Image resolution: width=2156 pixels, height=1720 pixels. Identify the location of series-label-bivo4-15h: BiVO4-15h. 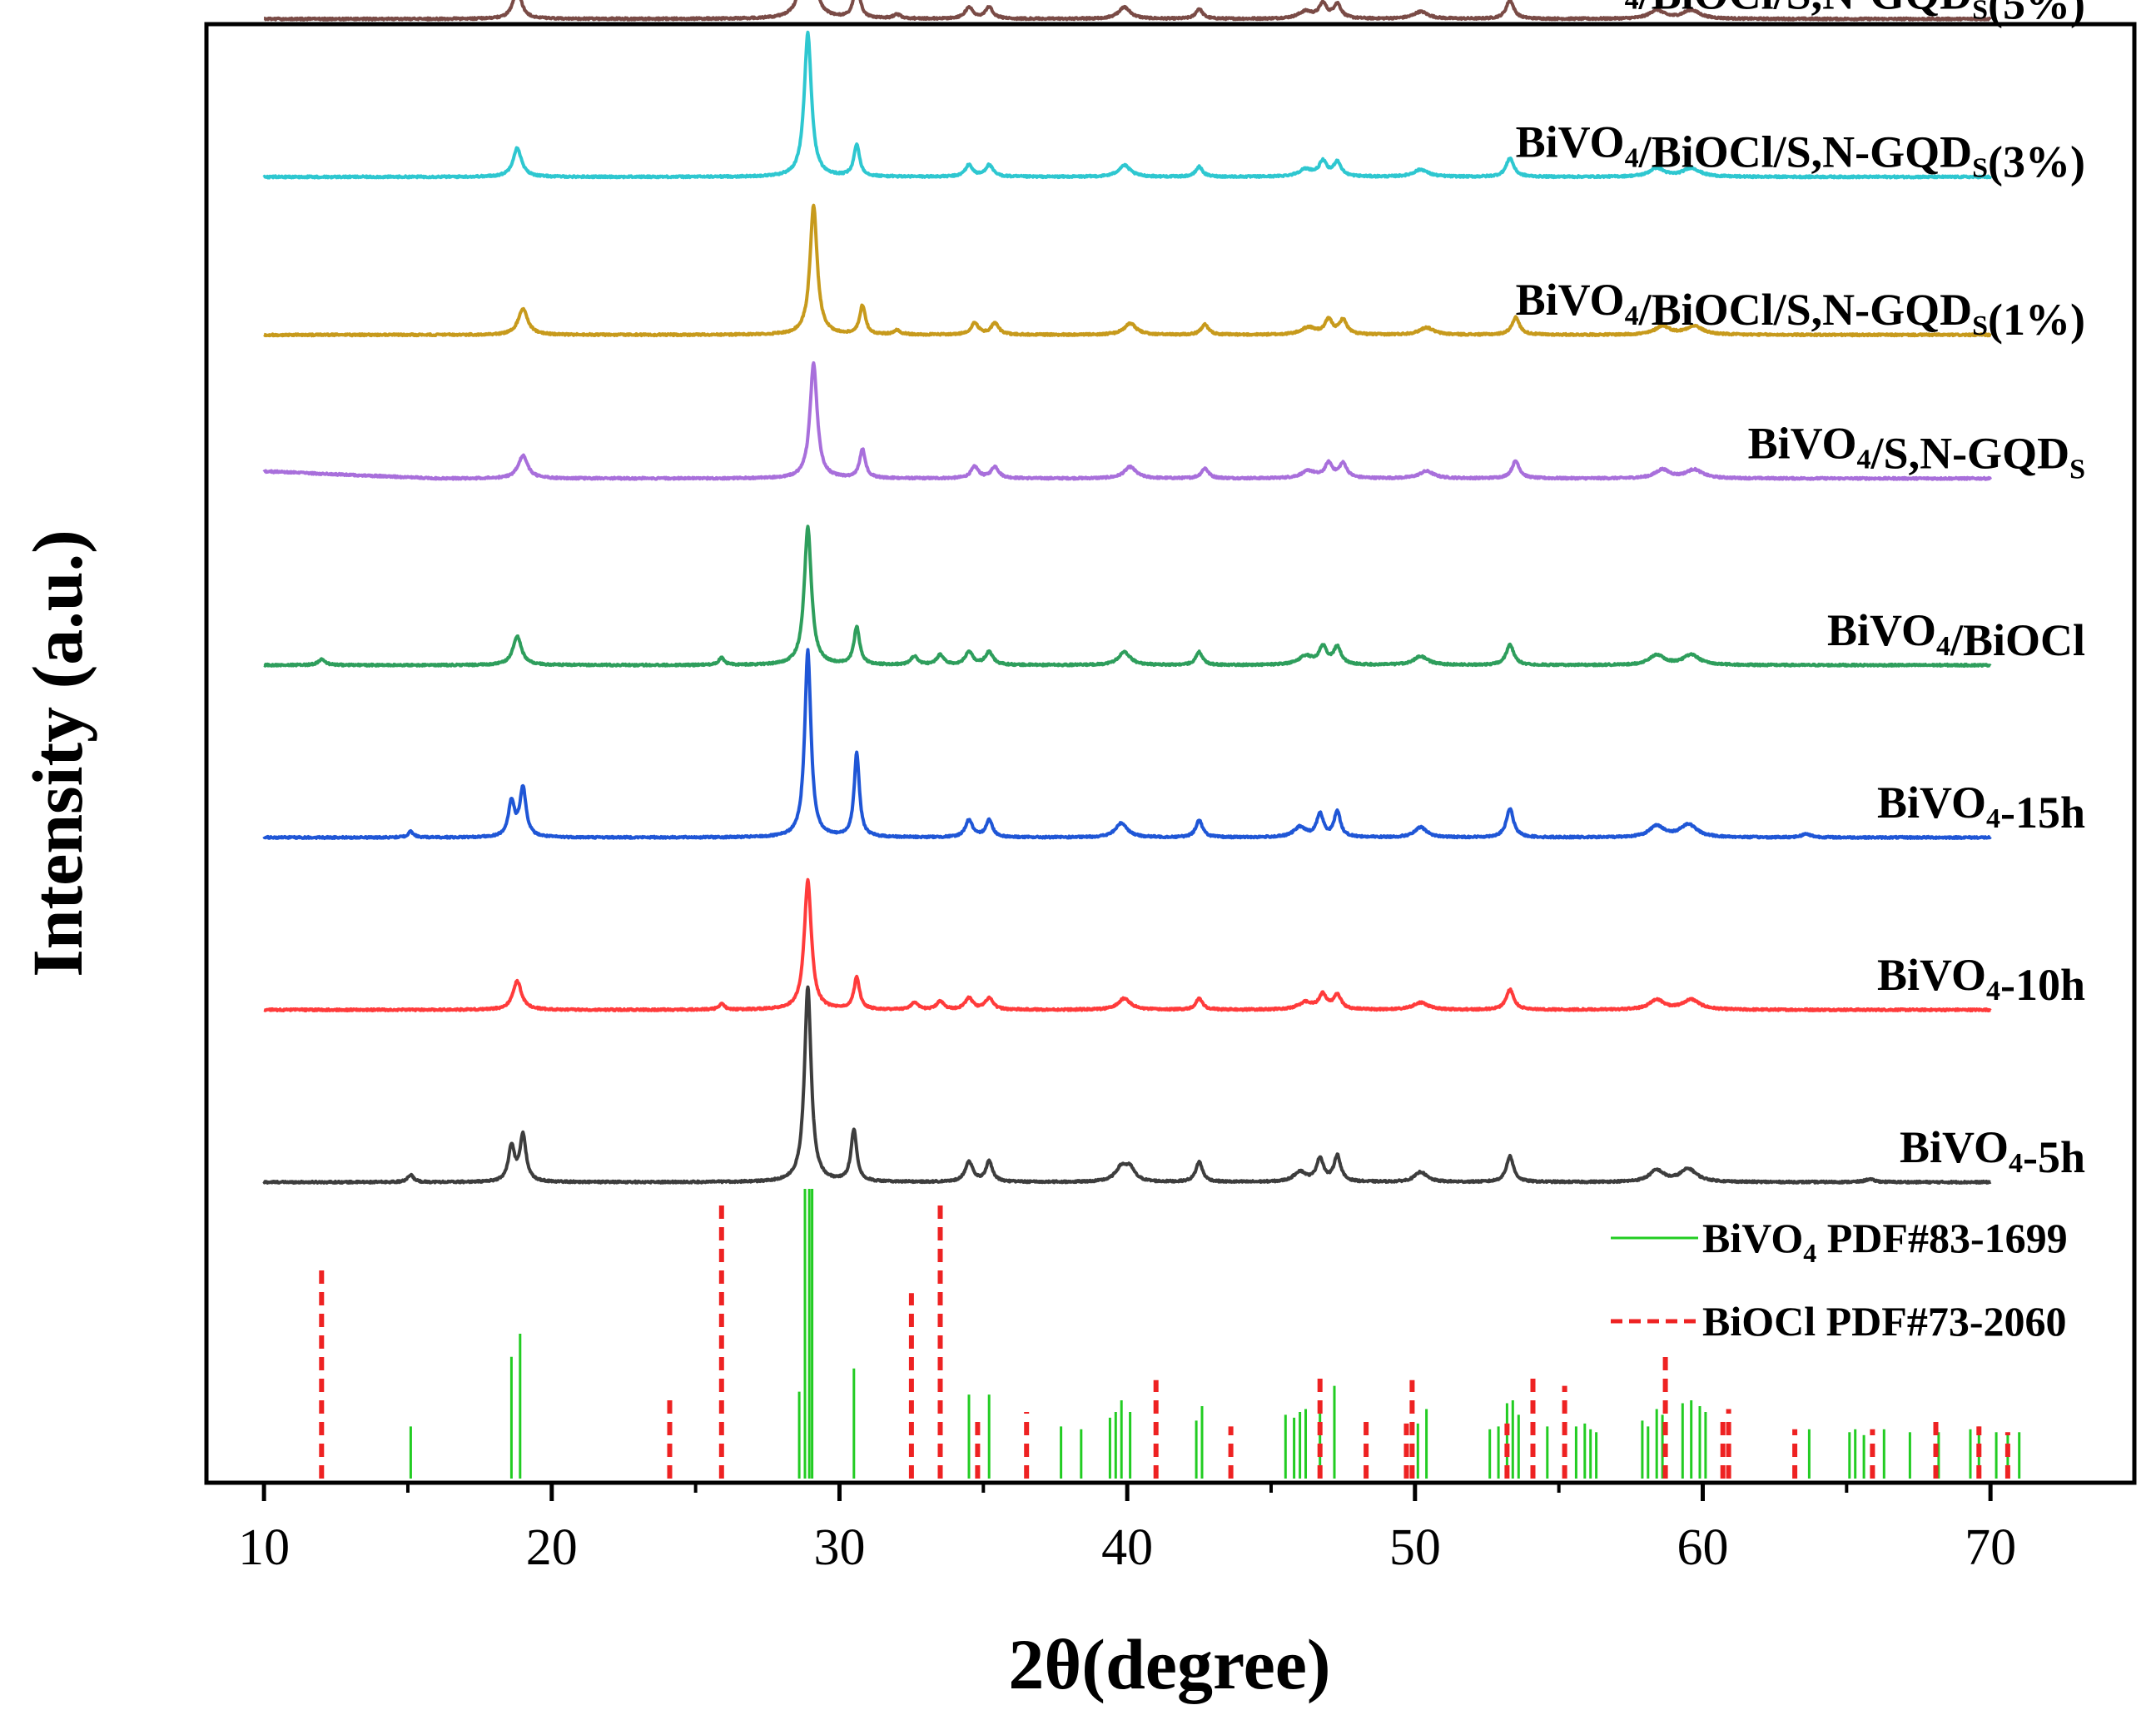
(1981, 808).